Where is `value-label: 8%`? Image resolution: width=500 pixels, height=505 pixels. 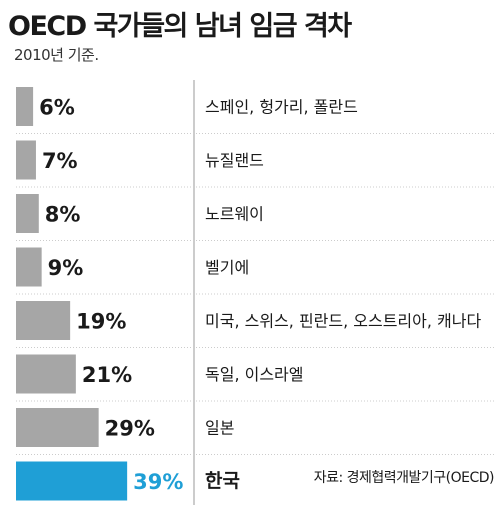 value-label: 8% is located at coordinates (63, 215).